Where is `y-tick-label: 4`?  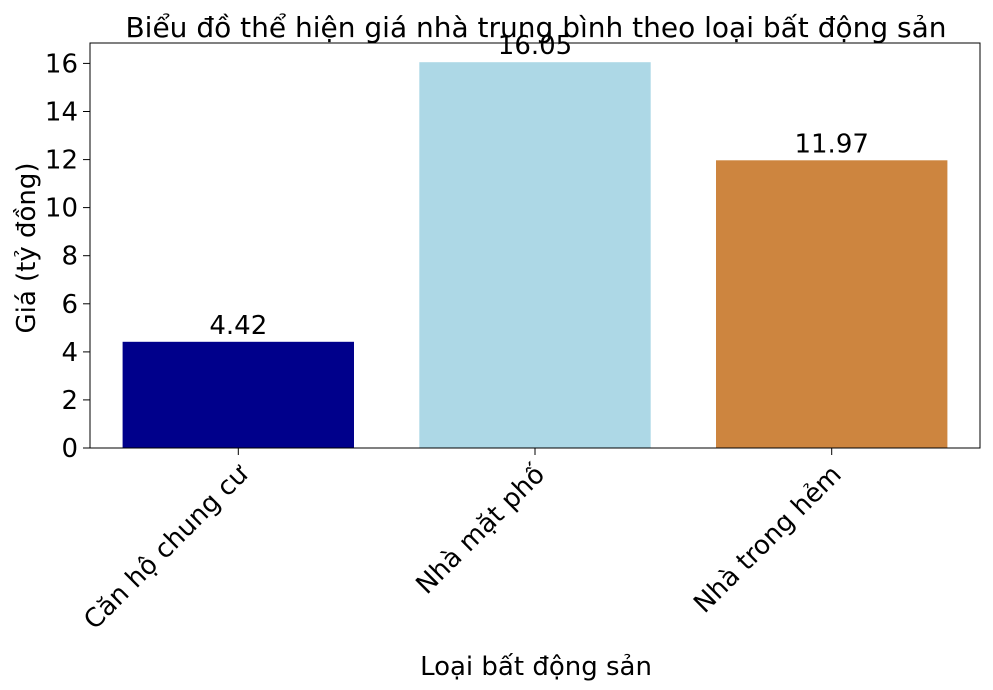 y-tick-label: 4 is located at coordinates (69, 353).